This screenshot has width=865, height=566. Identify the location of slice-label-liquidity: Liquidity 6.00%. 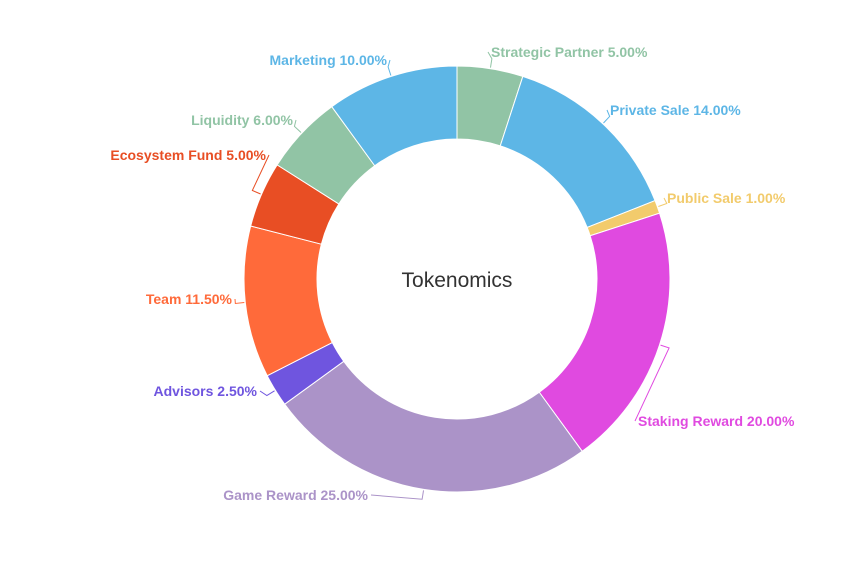
(242, 120).